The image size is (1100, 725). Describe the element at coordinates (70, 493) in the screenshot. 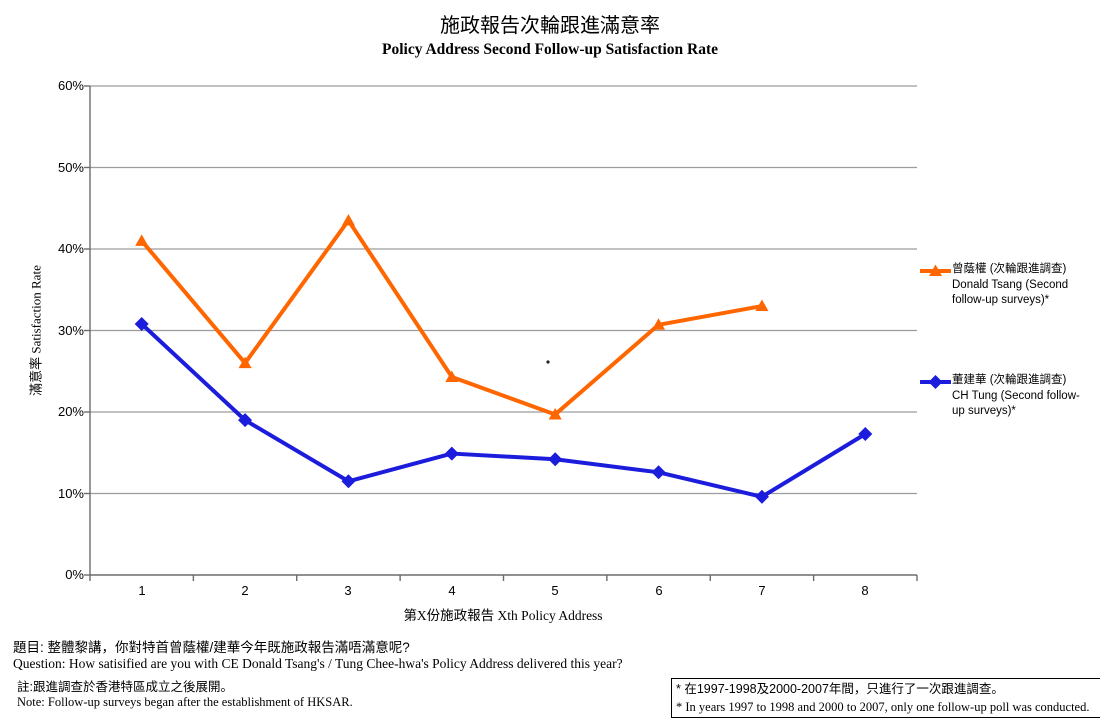

I see `y-tick-label: 10%` at that location.